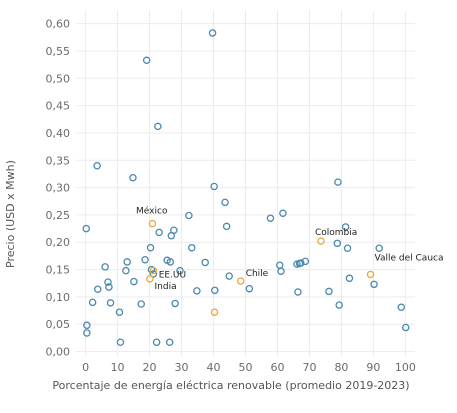 The width and height of the screenshot is (457, 413). I want to click on y-tick-label: 0,40, so click(58, 133).